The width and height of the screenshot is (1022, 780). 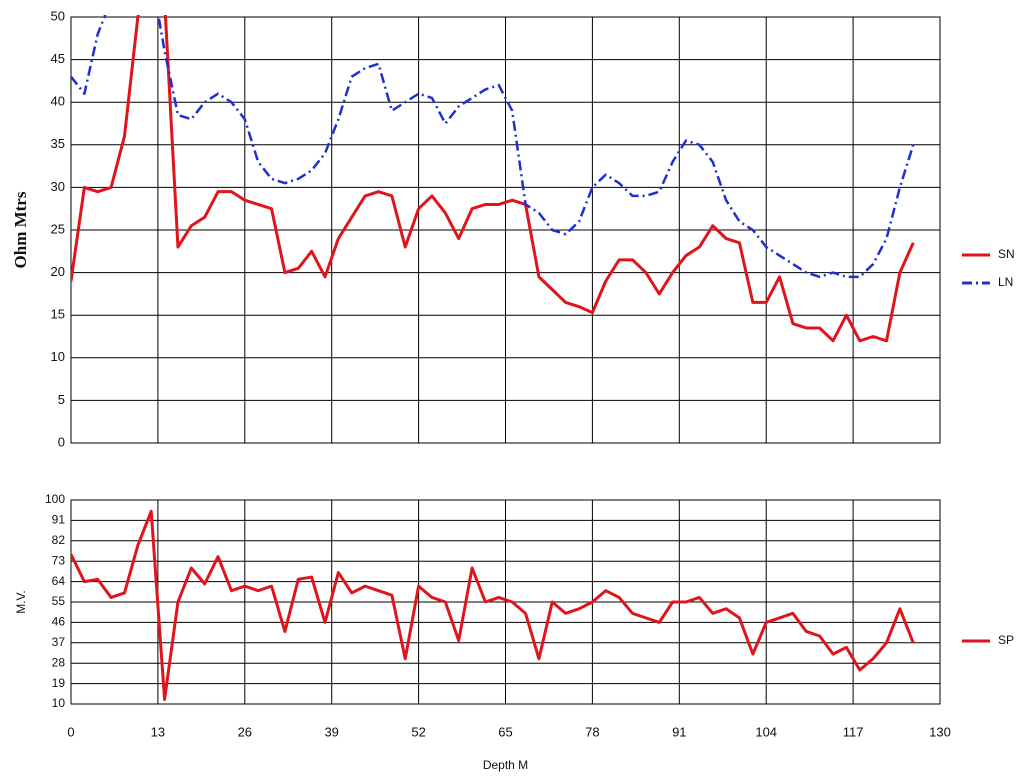 I want to click on y-tick-label: 45, so click(x=58, y=58).